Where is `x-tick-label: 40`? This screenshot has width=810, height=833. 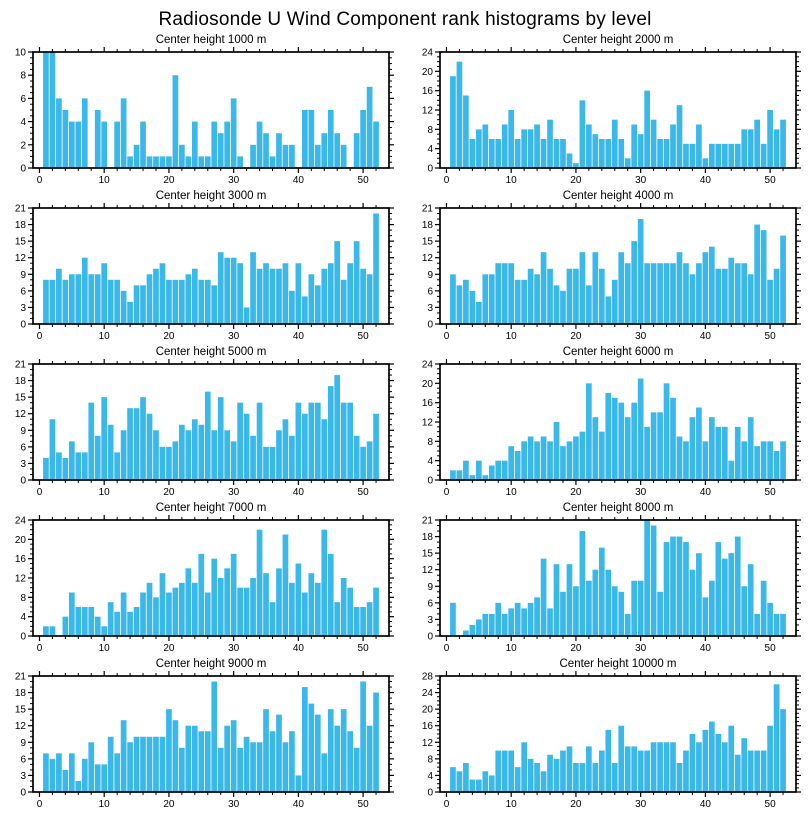 x-tick-label: 40 is located at coordinates (299, 648).